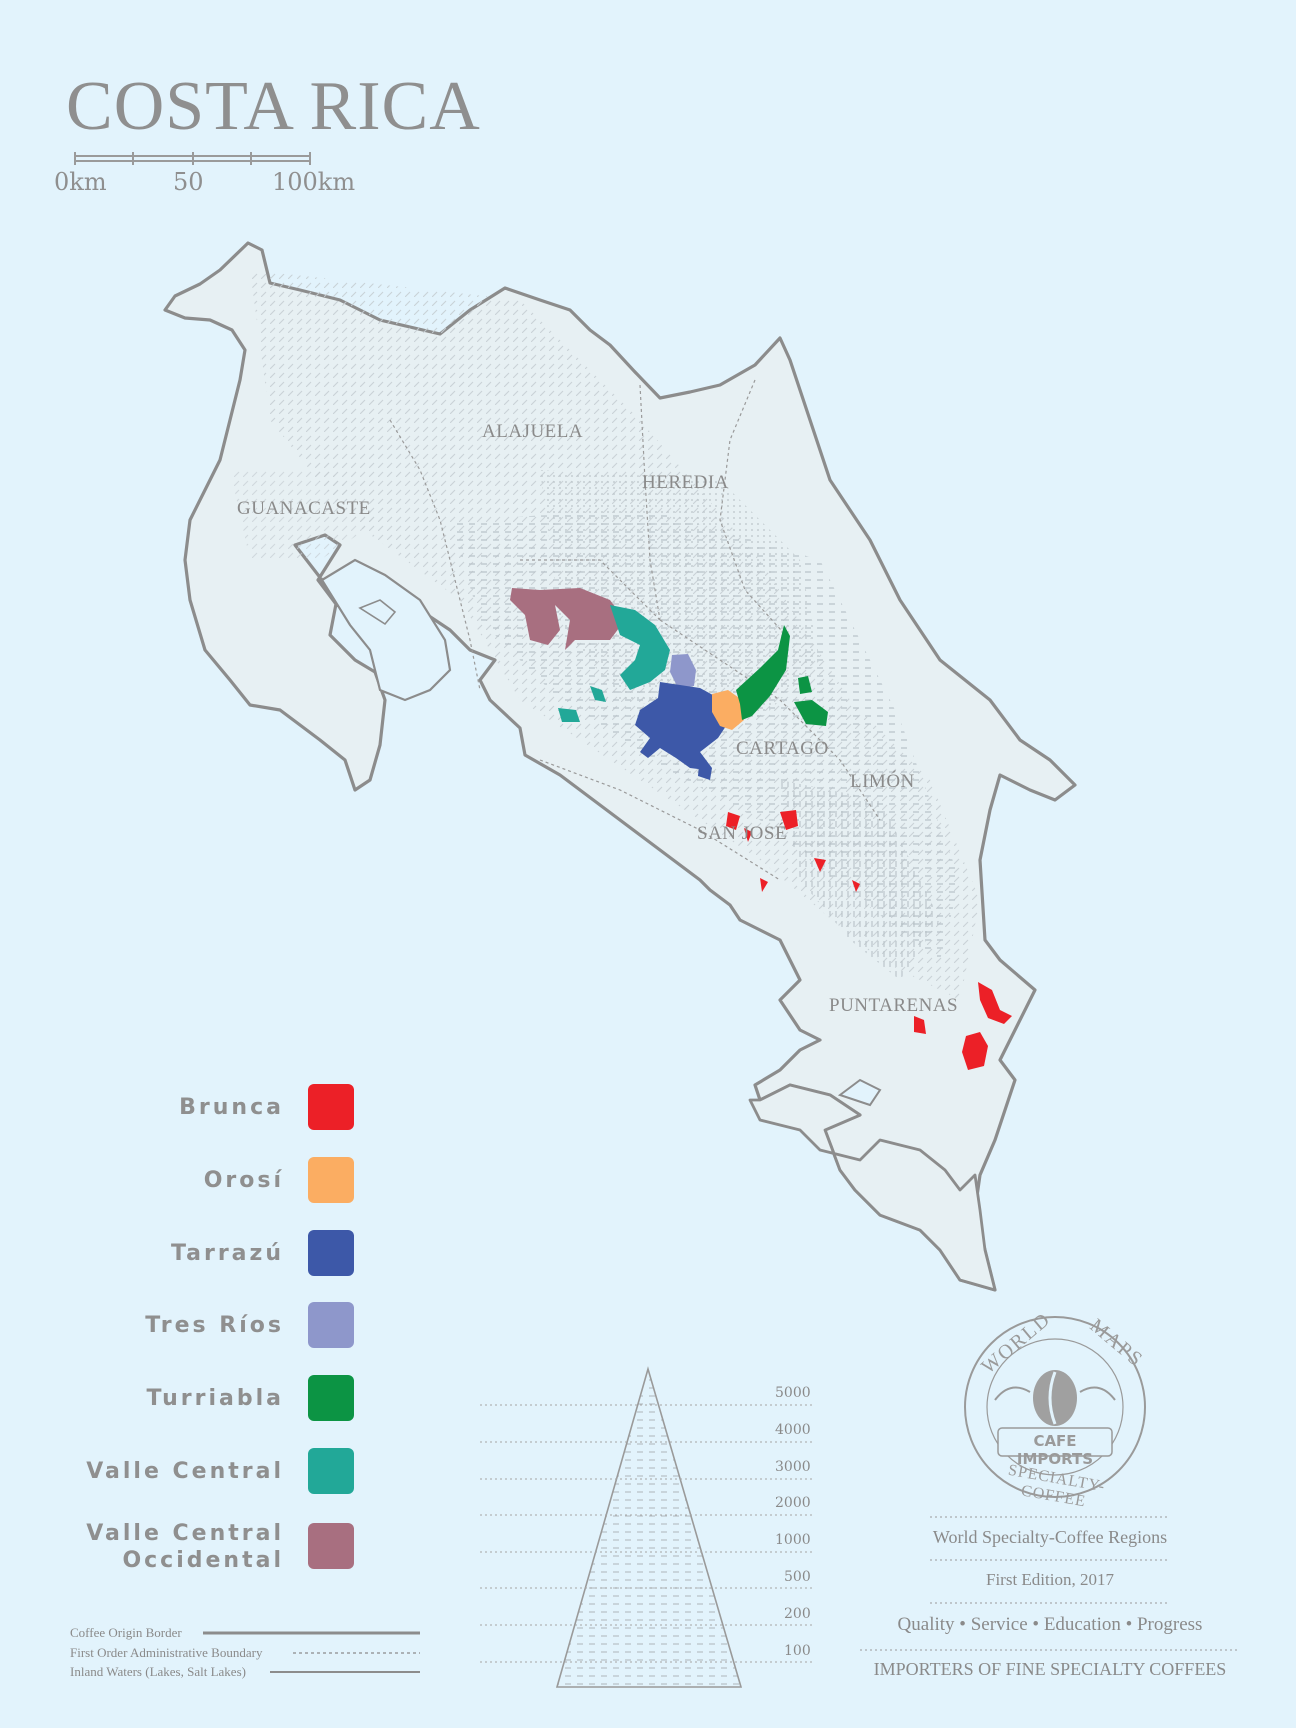 This screenshot has width=1296, height=1728. Describe the element at coordinates (640, 647) in the screenshot. I see `region-valle-central` at that location.